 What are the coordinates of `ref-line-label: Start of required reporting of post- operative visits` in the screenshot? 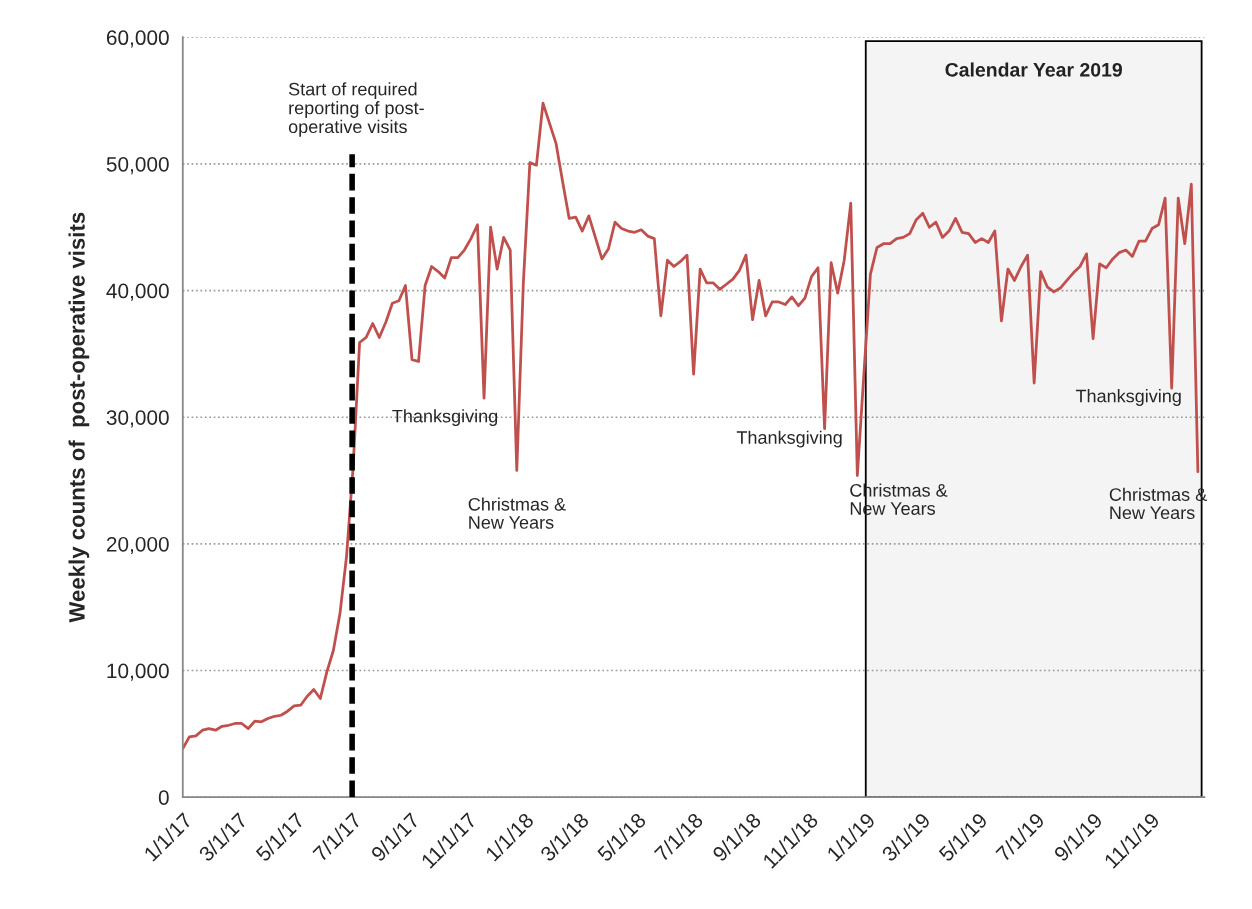 It's located at (356, 109).